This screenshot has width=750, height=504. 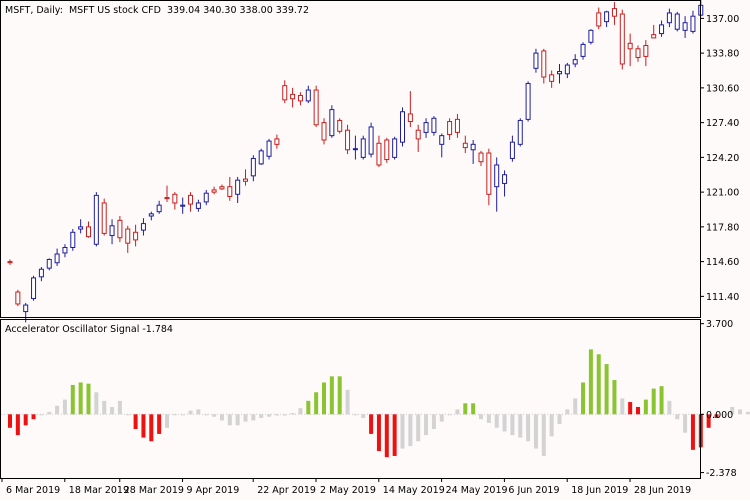 What do you see at coordinates (662, 490) in the screenshot?
I see `time-tick-label: 28 Jun 2019` at bounding box center [662, 490].